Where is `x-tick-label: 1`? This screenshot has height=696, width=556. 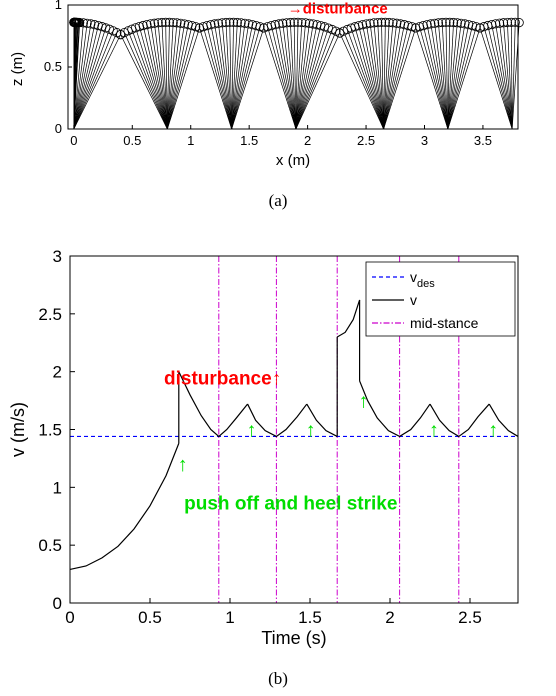
x-tick-label: 1 is located at coordinates (229, 617).